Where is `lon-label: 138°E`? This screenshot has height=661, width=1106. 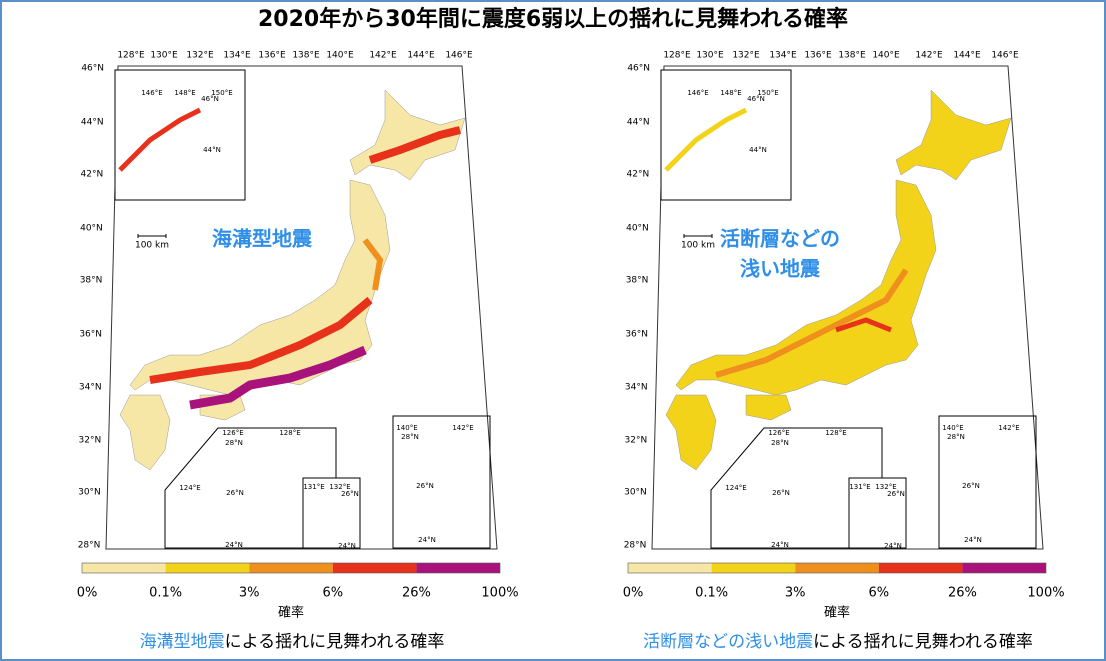 lon-label: 138°E is located at coordinates (852, 56).